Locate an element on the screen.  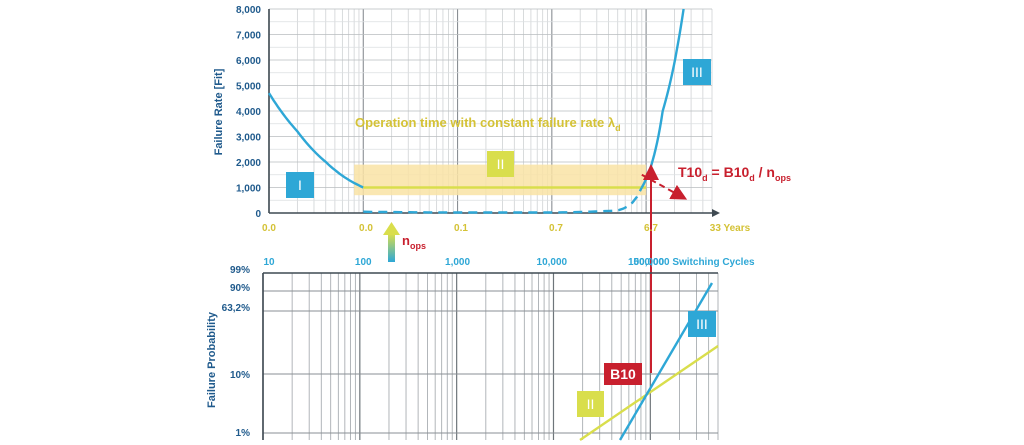
cycle-tick: 100 is located at coordinates (363, 262).